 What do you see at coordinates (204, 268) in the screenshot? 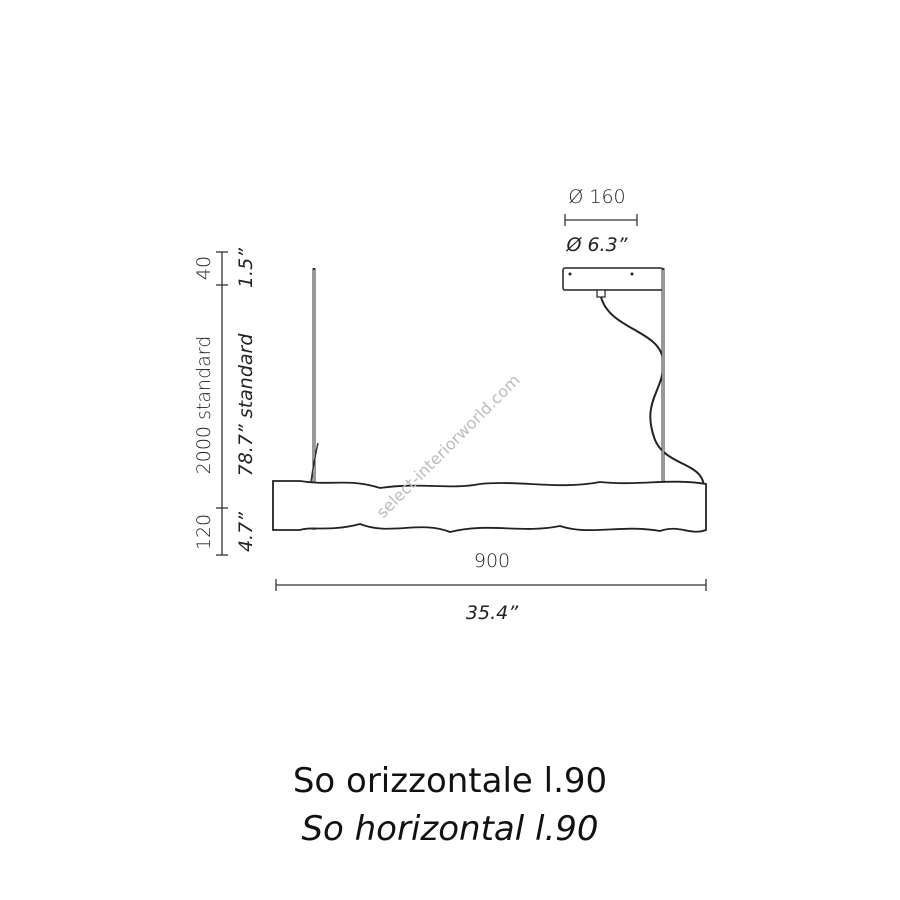
I see `top-height-mm: 40` at bounding box center [204, 268].